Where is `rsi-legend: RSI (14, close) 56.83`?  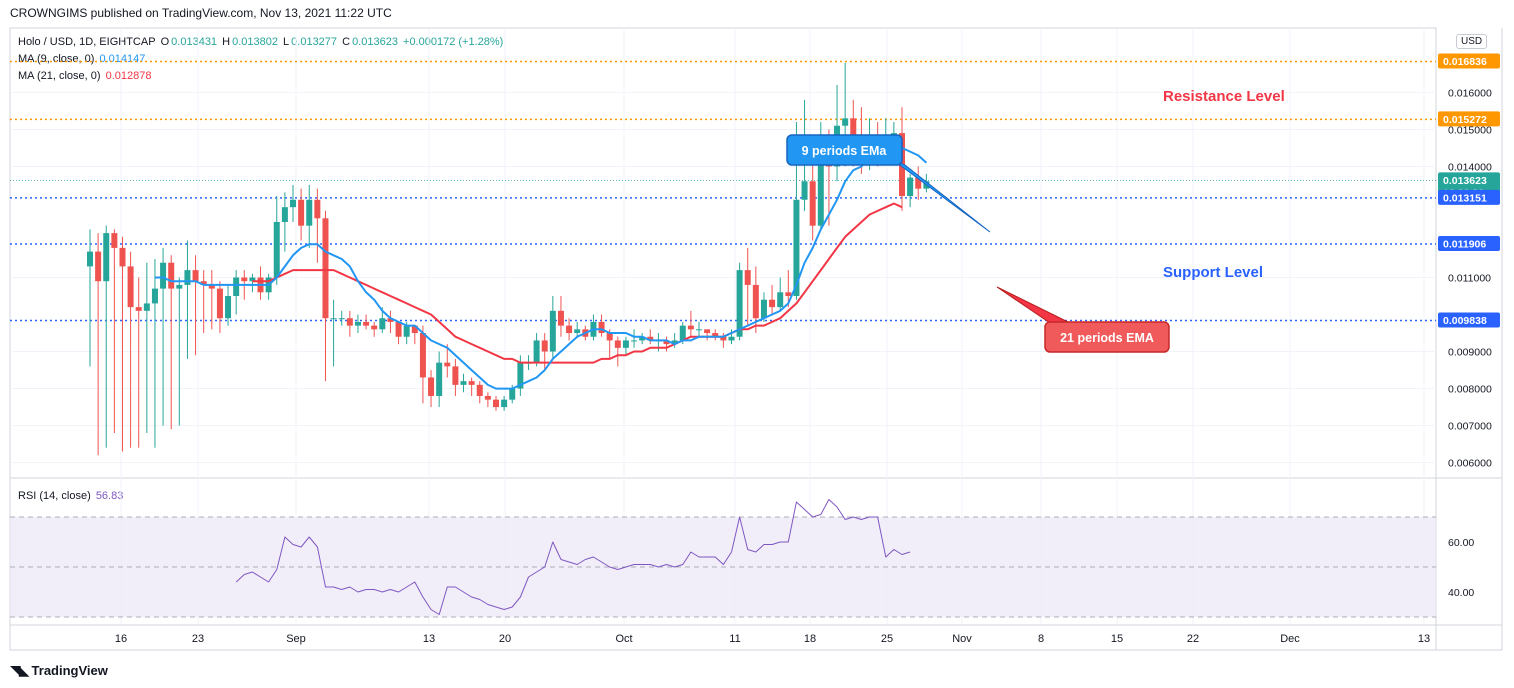
rsi-legend: RSI (14, close) 56.83 is located at coordinates (71, 496).